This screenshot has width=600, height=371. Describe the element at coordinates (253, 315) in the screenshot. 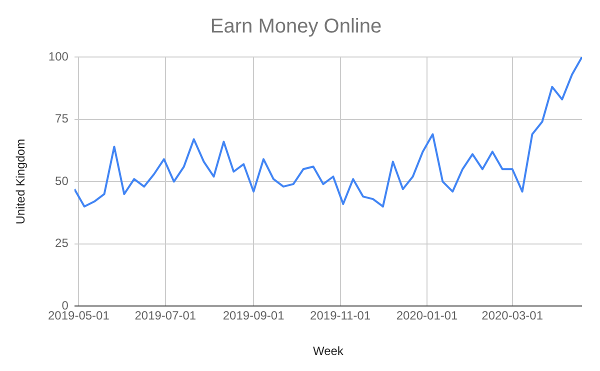

I see `x-tick-label: 2019-09-01` at that location.